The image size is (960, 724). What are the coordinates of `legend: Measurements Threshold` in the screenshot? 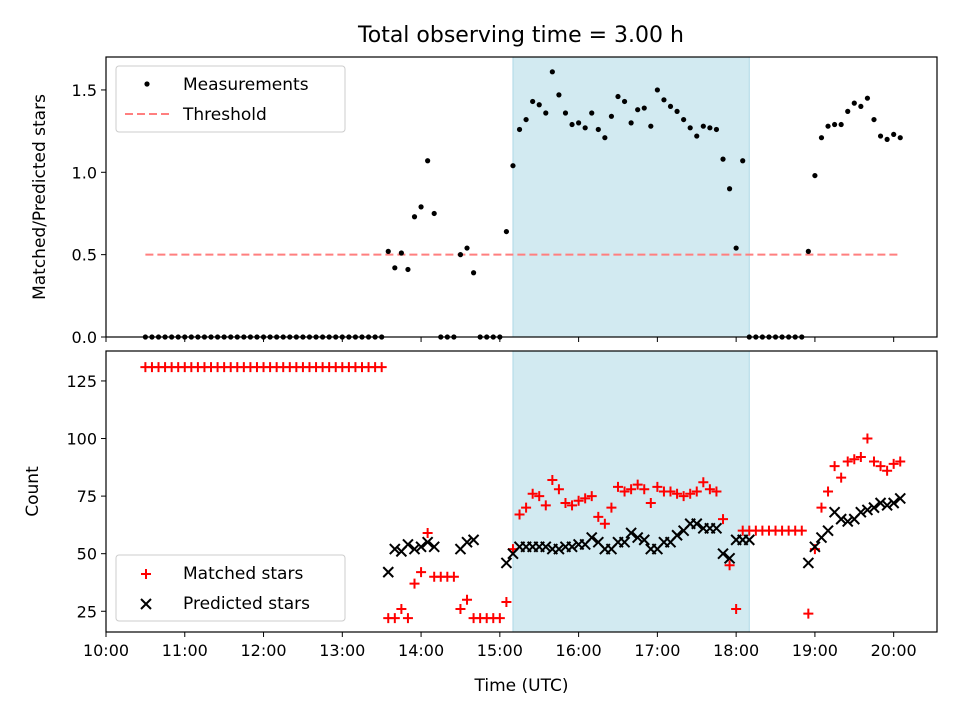 It's located at (230, 99).